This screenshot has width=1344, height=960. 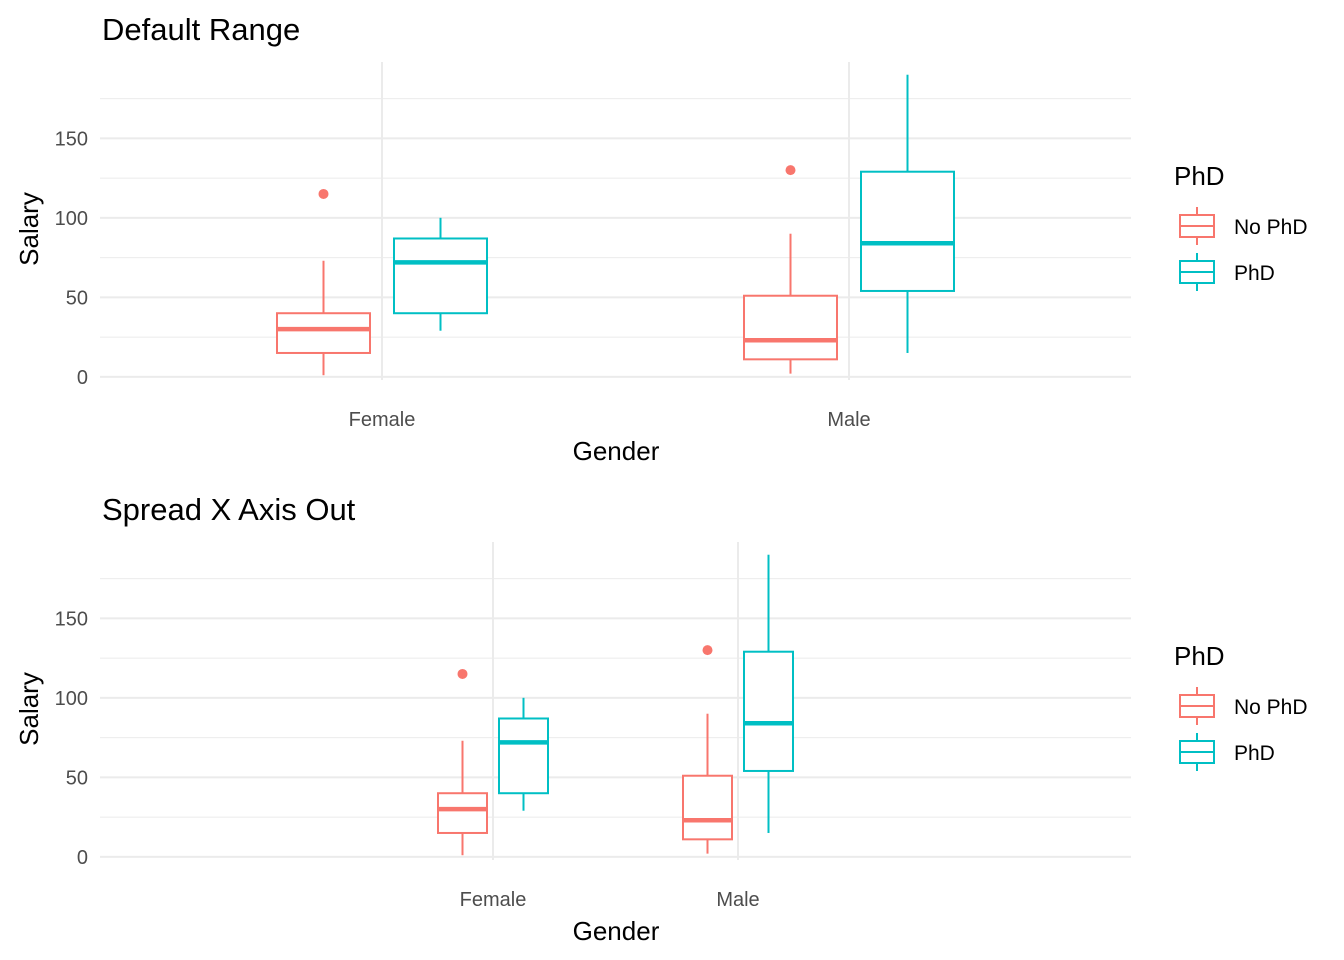 I want to click on chart-title: Spread X Axis Out, so click(x=229, y=509).